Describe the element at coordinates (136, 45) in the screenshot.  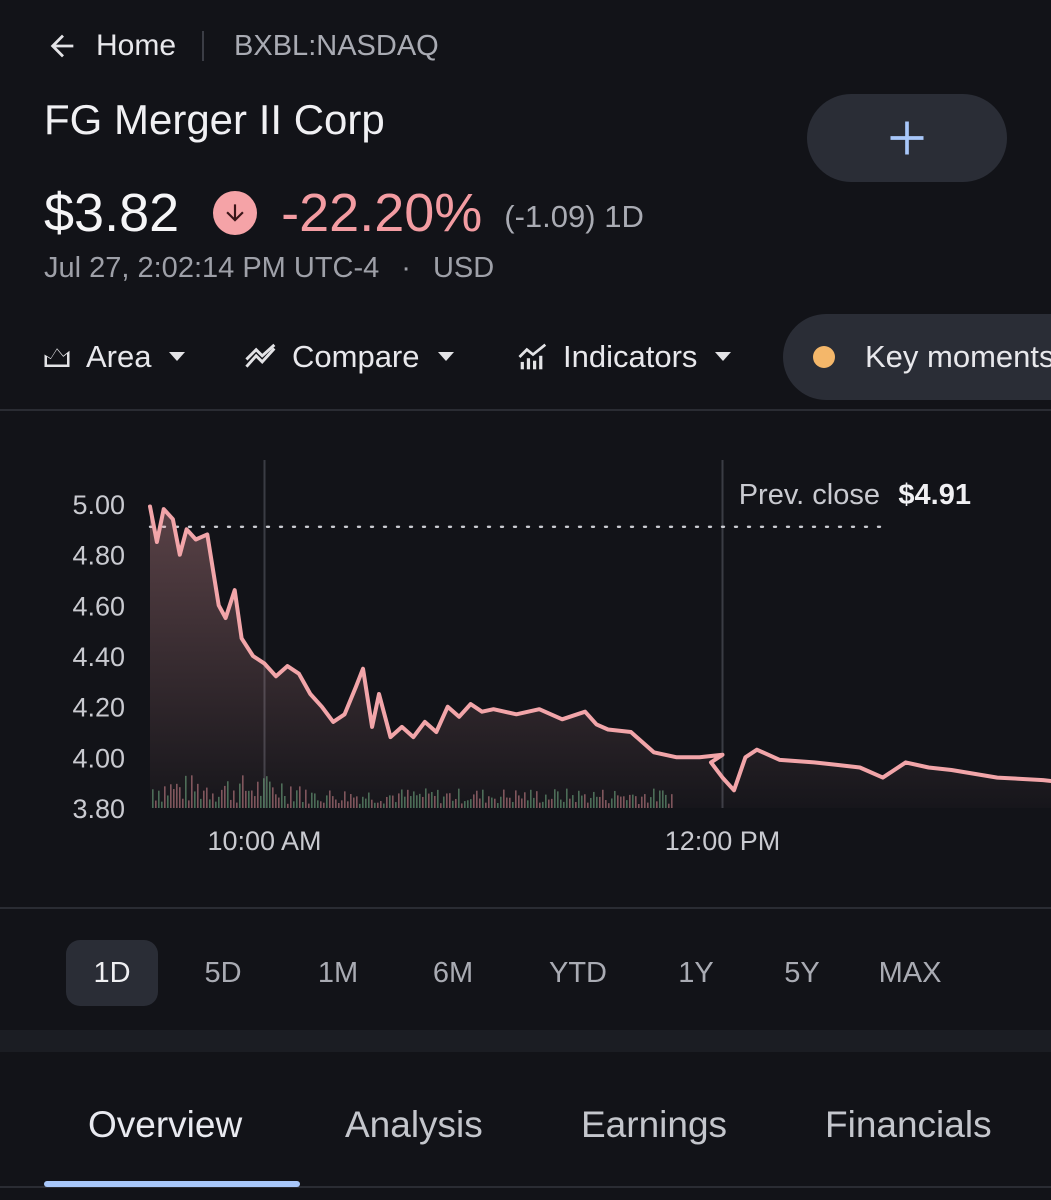
I see `home-link: Home` at that location.